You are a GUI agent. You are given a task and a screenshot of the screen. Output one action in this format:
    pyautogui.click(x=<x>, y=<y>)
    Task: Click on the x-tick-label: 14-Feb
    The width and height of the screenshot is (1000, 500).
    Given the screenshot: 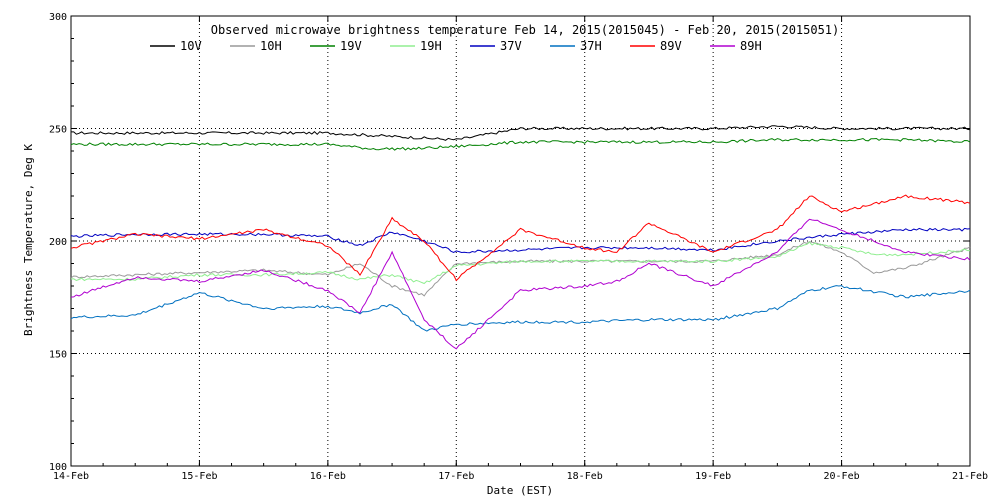 What is the action you would take?
    pyautogui.click(x=71, y=476)
    